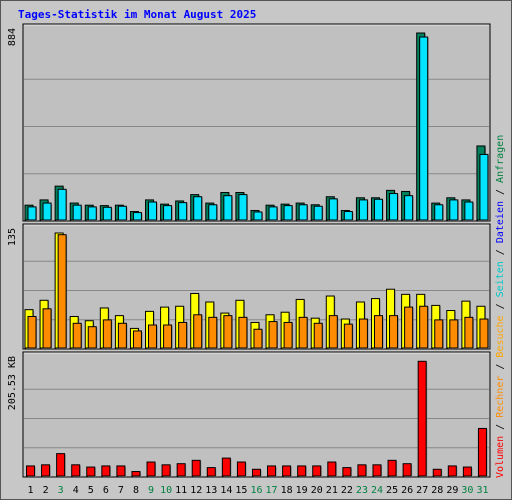 The image size is (512, 500). I want to click on x-tick-label-day-1: 1, so click(31, 490).